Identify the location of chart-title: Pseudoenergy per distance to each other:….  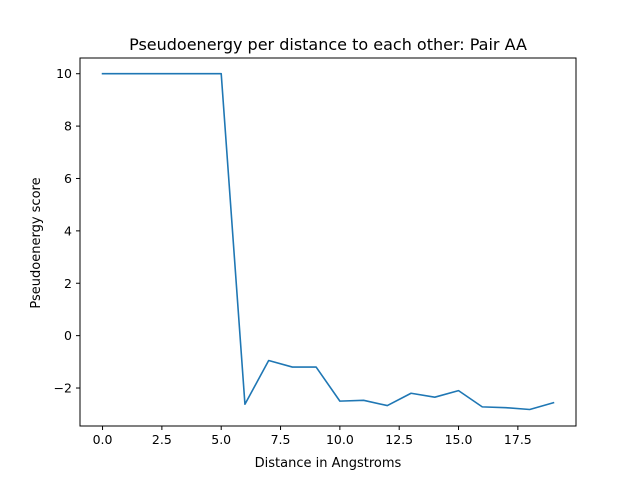
(328, 44).